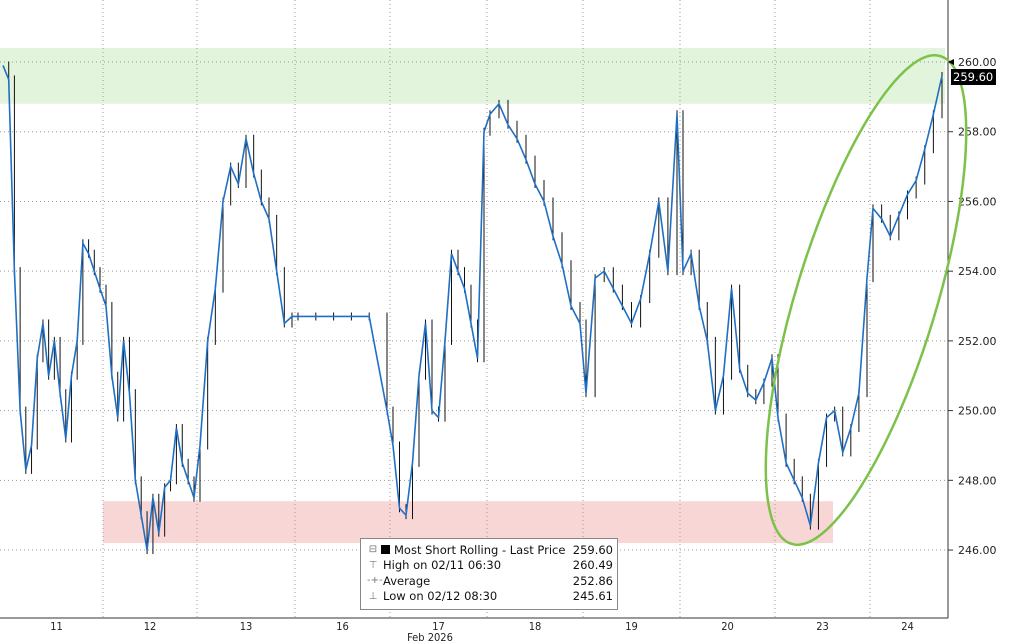 The width and height of the screenshot is (1024, 644). I want to click on y-tick-label: 258.00, so click(977, 132).